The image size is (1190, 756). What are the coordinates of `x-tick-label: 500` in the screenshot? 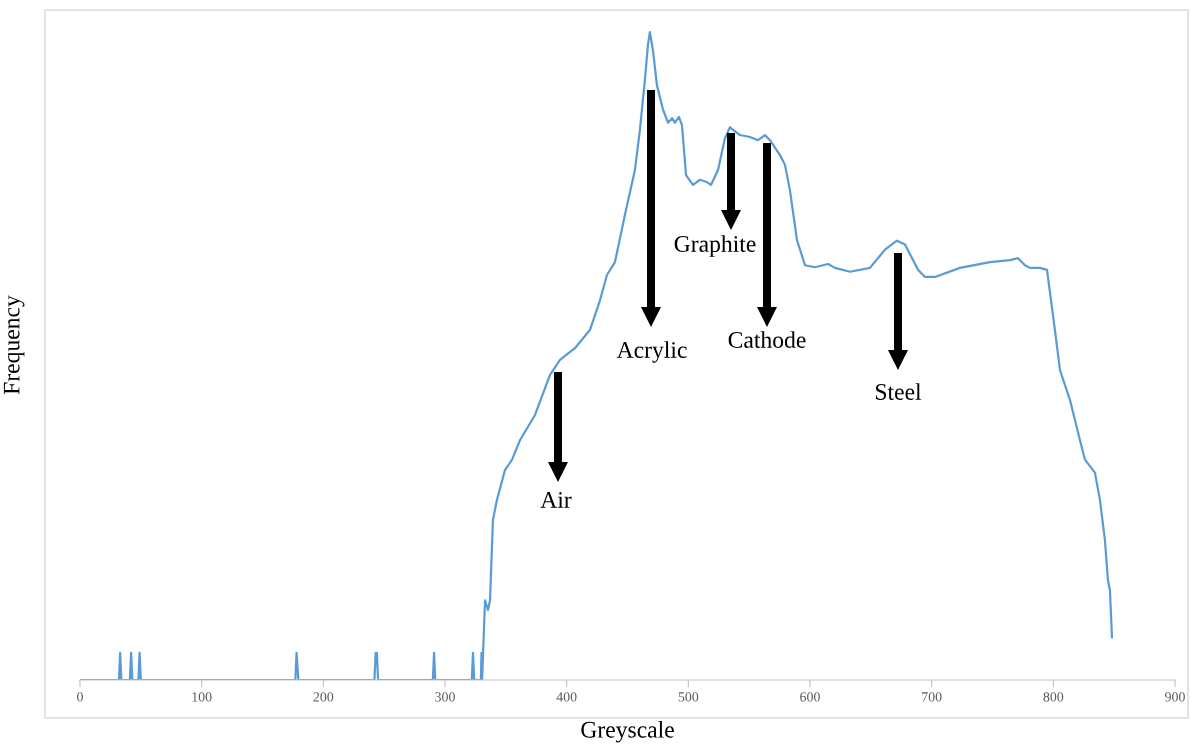 It's located at (688, 697).